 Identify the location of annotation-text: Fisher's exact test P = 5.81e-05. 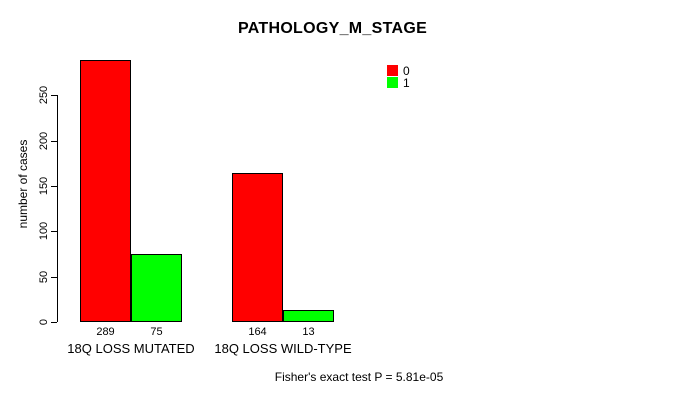
(359, 377).